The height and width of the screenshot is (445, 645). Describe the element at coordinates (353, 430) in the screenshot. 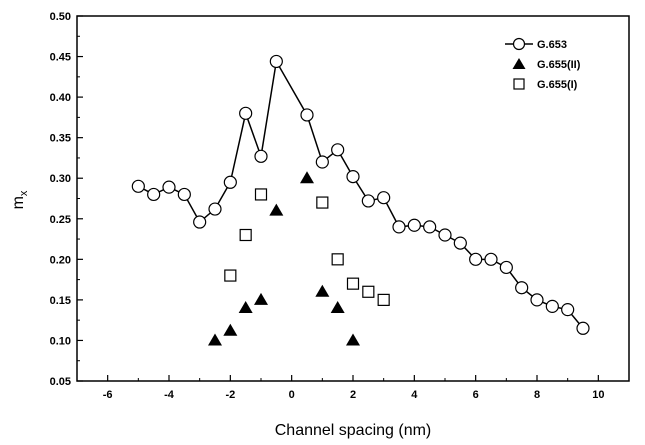

I see `x-axis-title: Channel spacing (nm)` at that location.